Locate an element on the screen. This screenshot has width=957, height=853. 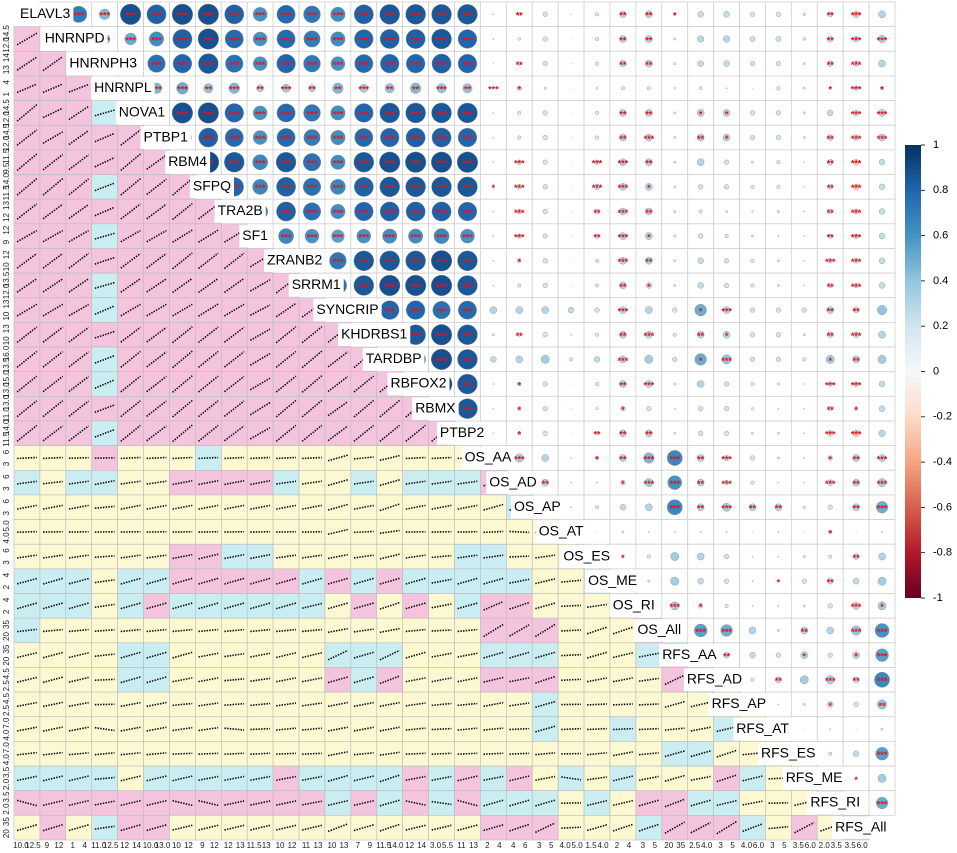
y-tick-label: 13 is located at coordinates (6, 69).